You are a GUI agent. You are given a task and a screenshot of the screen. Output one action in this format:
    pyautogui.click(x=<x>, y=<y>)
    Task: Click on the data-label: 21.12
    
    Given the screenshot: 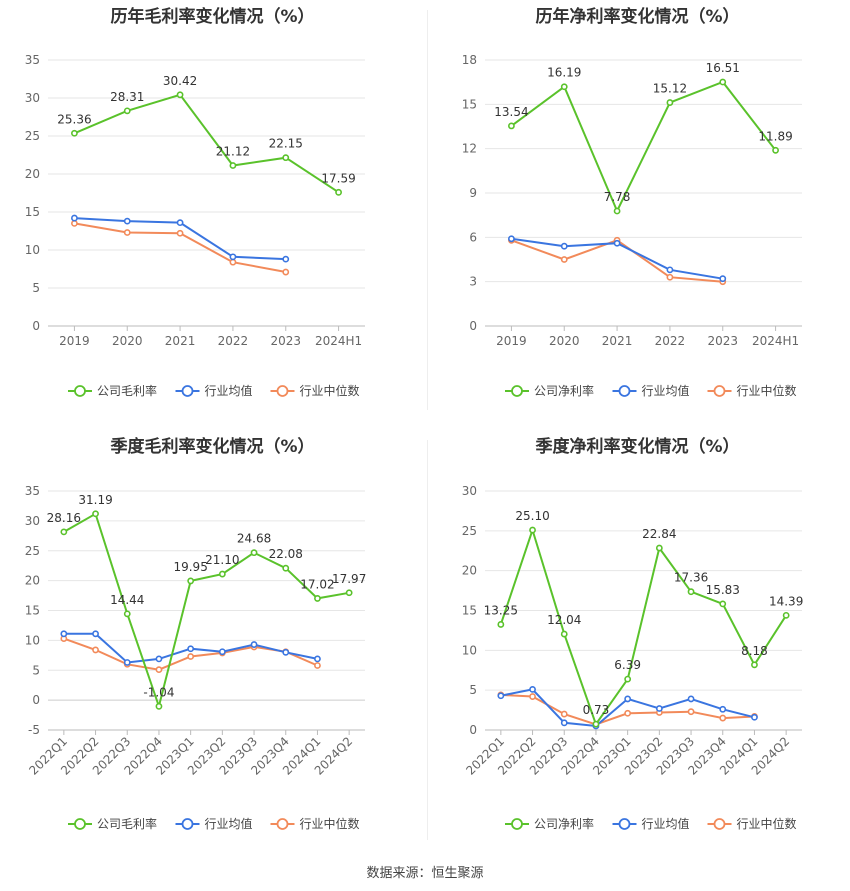 What is the action you would take?
    pyautogui.click(x=233, y=151)
    